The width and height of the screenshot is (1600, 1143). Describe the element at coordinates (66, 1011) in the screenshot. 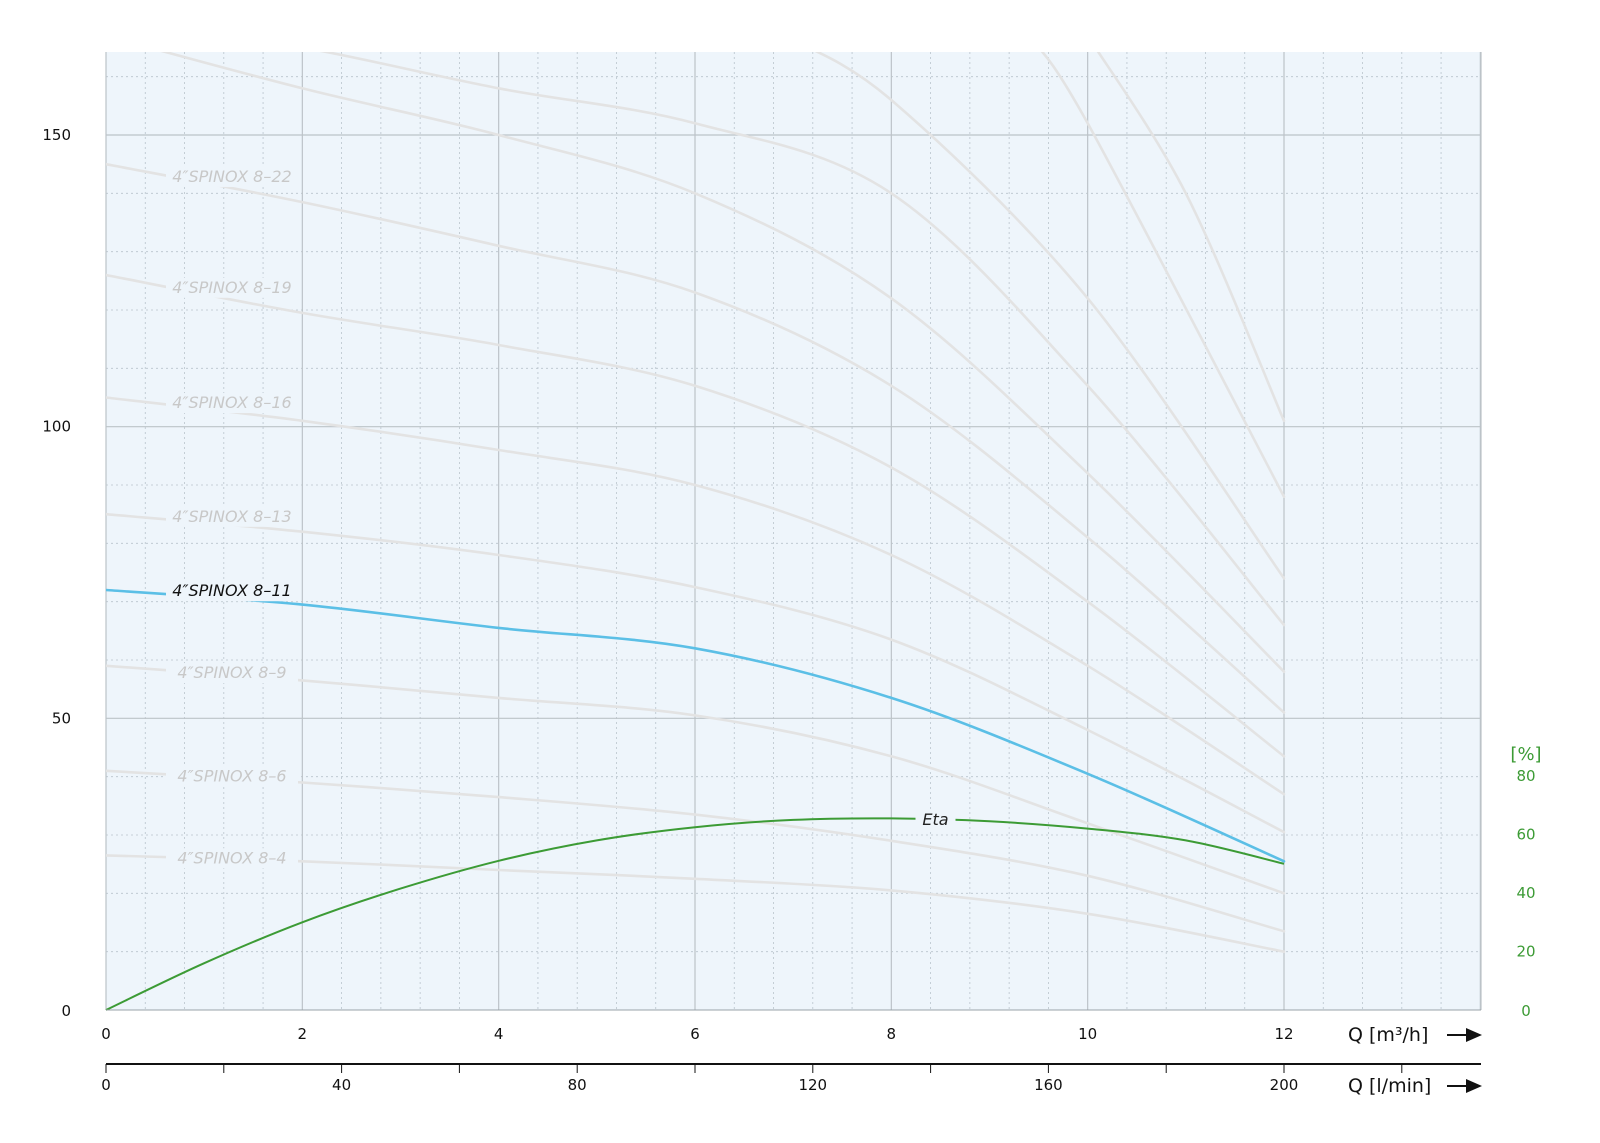

I see `y-tick-label: 0` at that location.